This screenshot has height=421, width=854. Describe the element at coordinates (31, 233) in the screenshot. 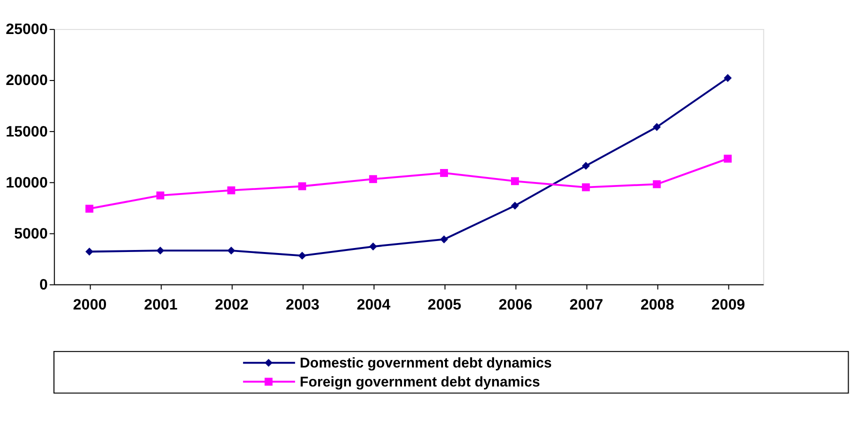

I see `y-tick-label: 5000` at that location.